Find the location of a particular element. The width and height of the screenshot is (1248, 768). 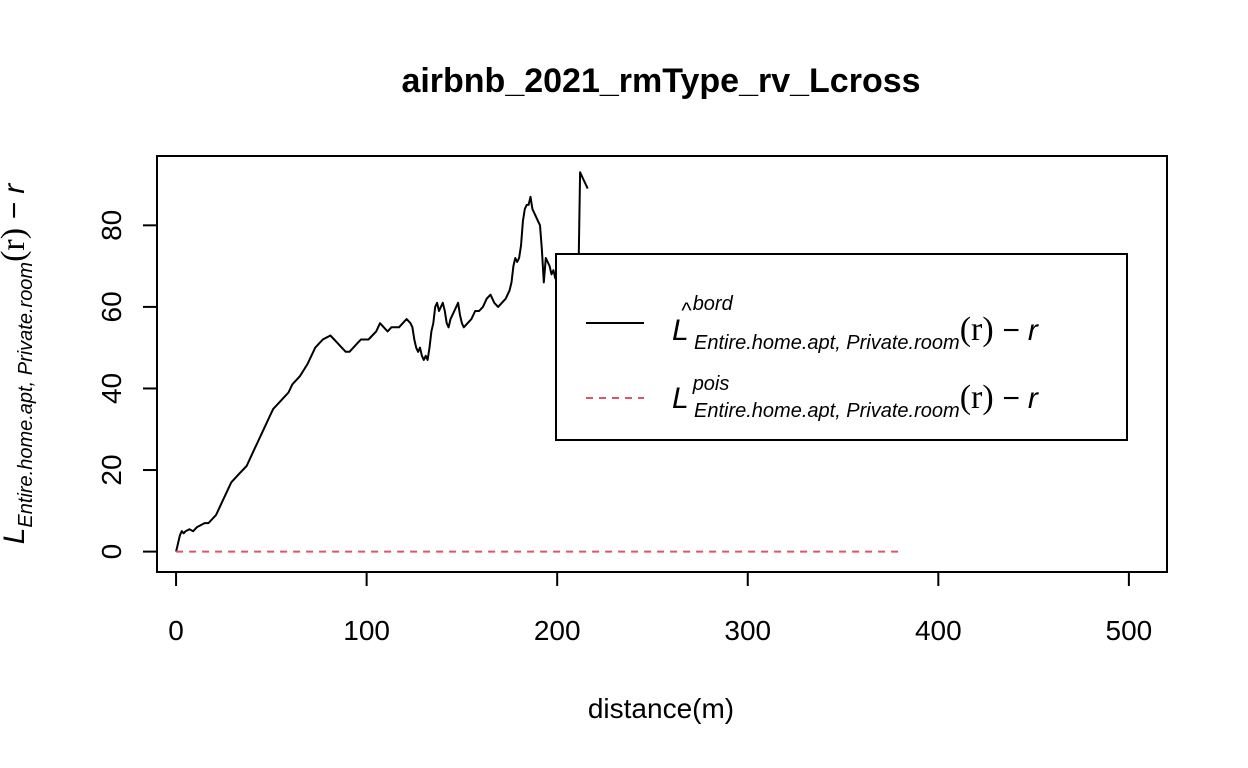

legend-box is located at coordinates (841, 347).